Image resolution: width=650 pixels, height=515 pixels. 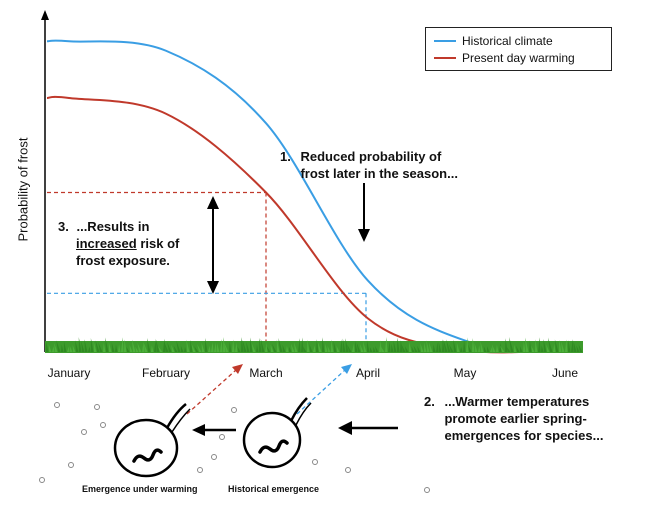 I want to click on caption-emergence-under-warming: Emergence under warming, so click(x=140, y=489).